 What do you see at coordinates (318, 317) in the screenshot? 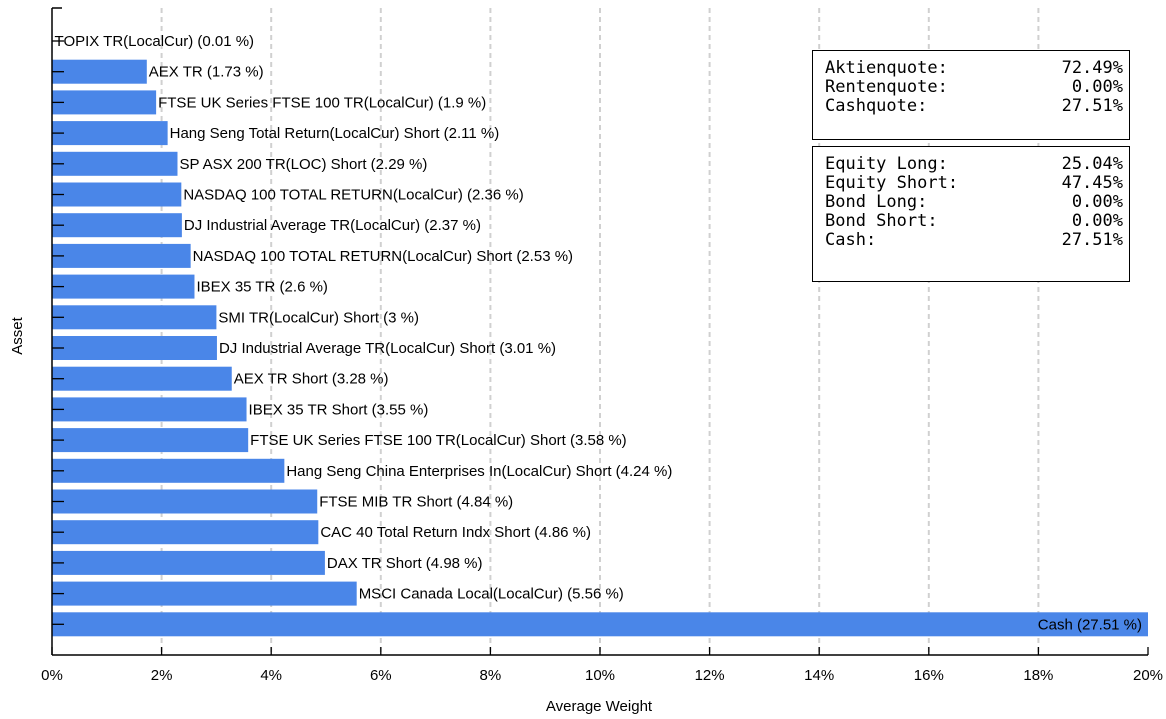
I see `bar-data-label: SMI TR(LocalCur) Short (3 %)` at bounding box center [318, 317].